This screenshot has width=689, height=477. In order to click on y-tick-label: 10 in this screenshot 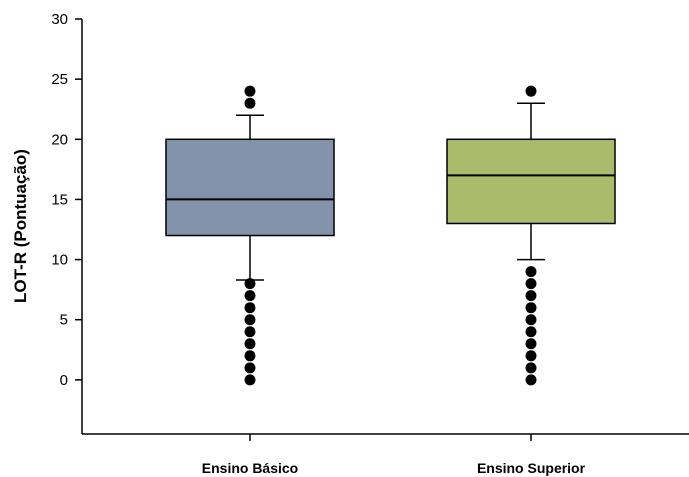, I will do `click(59, 260)`.